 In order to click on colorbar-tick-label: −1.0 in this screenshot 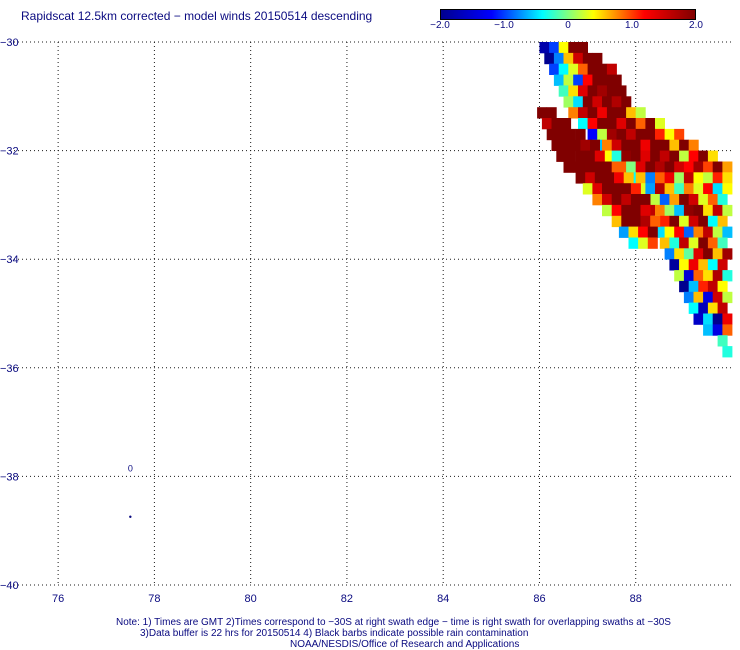, I will do `click(504, 25)`.